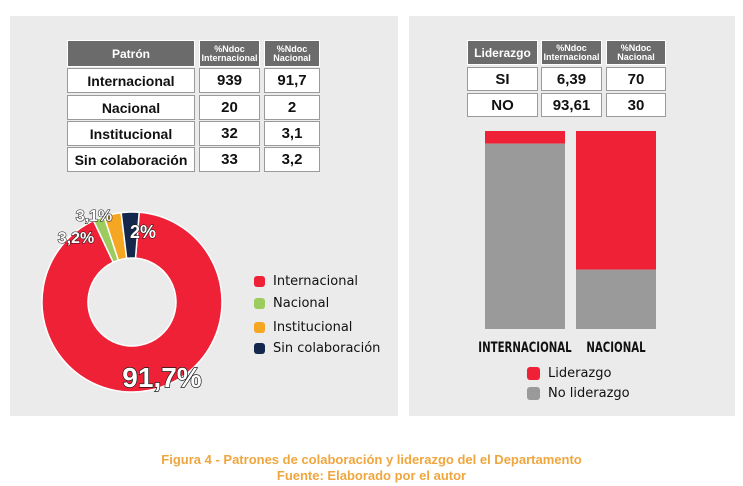 The height and width of the screenshot is (486, 743). Describe the element at coordinates (371, 475) in the screenshot. I see `figure-source: Fuente: Elaborado por el autor` at that location.